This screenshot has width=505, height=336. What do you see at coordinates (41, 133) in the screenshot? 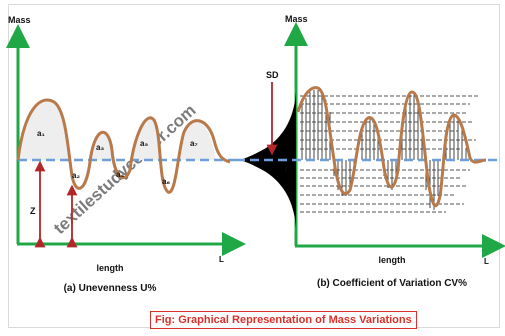
I see `area-label-a1: a₁` at bounding box center [41, 133].